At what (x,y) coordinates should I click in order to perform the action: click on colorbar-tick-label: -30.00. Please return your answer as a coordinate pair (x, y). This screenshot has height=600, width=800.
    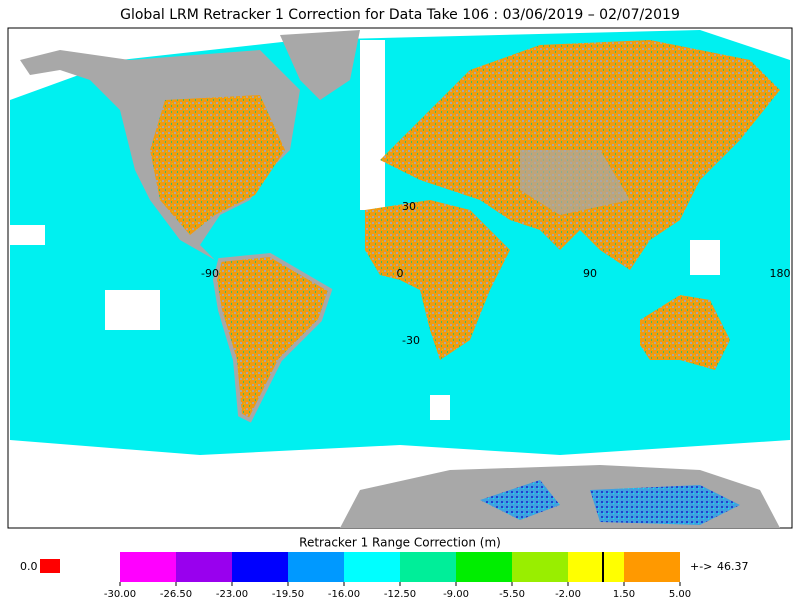
    Looking at the image, I should click on (120, 594).